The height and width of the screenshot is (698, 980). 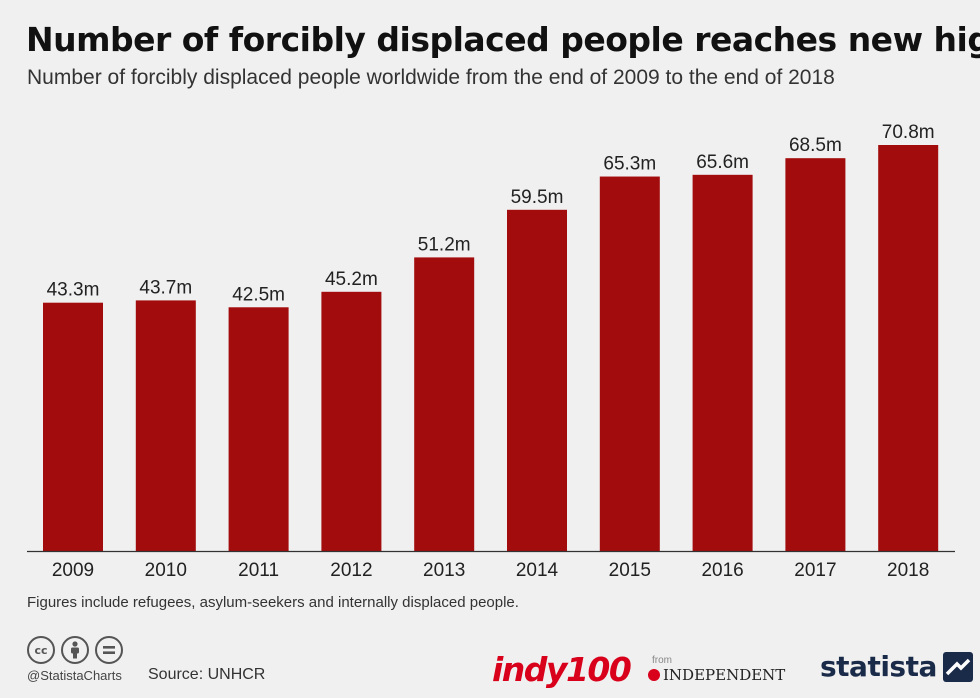 I want to click on x-tick-label: 2010, so click(x=166, y=570).